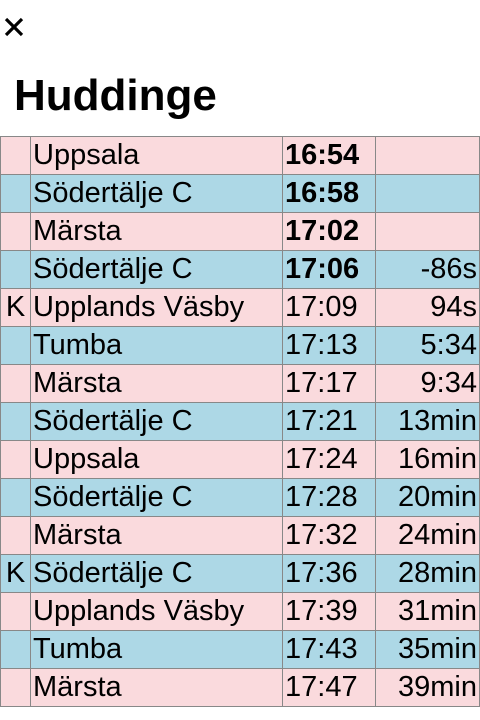  I want to click on departure-row: Tumba 17:43 35min, so click(240, 649).